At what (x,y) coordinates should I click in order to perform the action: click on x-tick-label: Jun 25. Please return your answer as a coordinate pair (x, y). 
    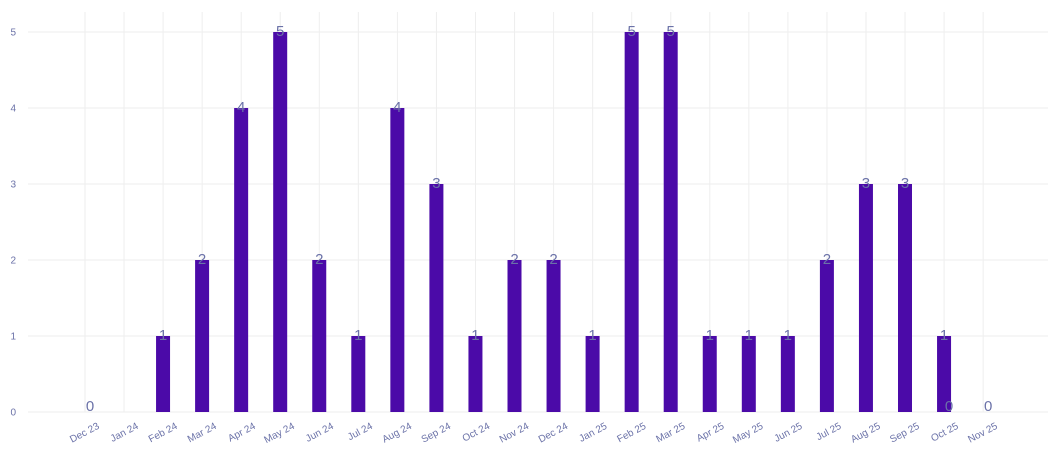
    Looking at the image, I should click on (789, 433).